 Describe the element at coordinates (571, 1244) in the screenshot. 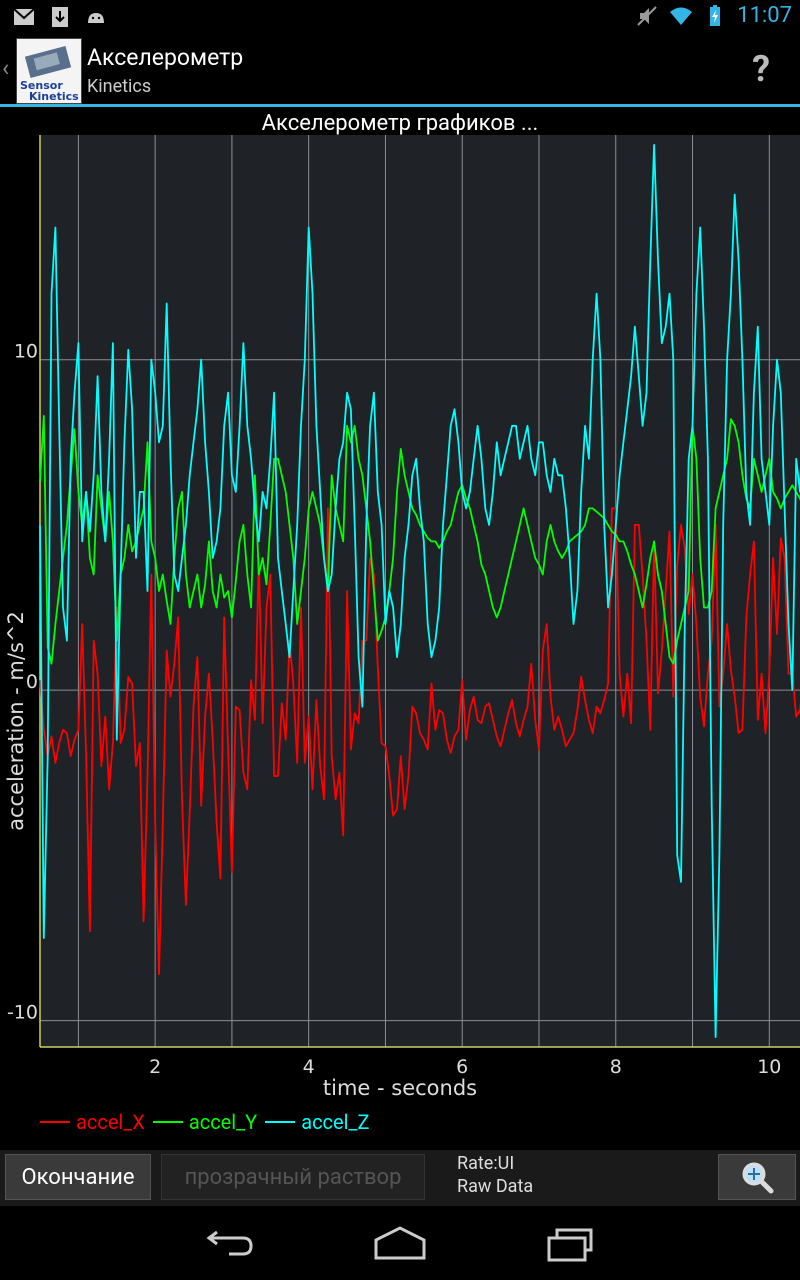

I see `recents-icon` at that location.